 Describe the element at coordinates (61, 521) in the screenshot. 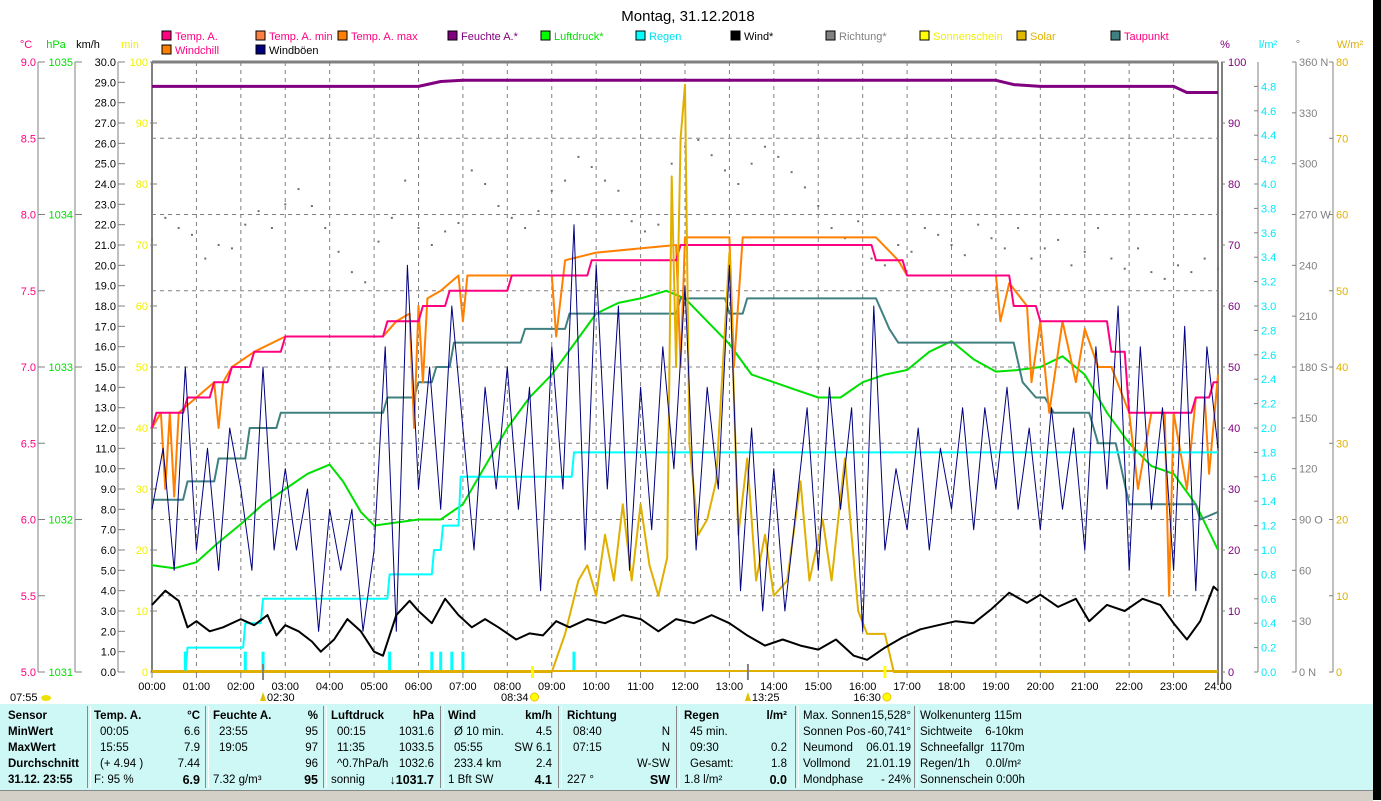

I see `pressure-tick-label: 1032` at that location.